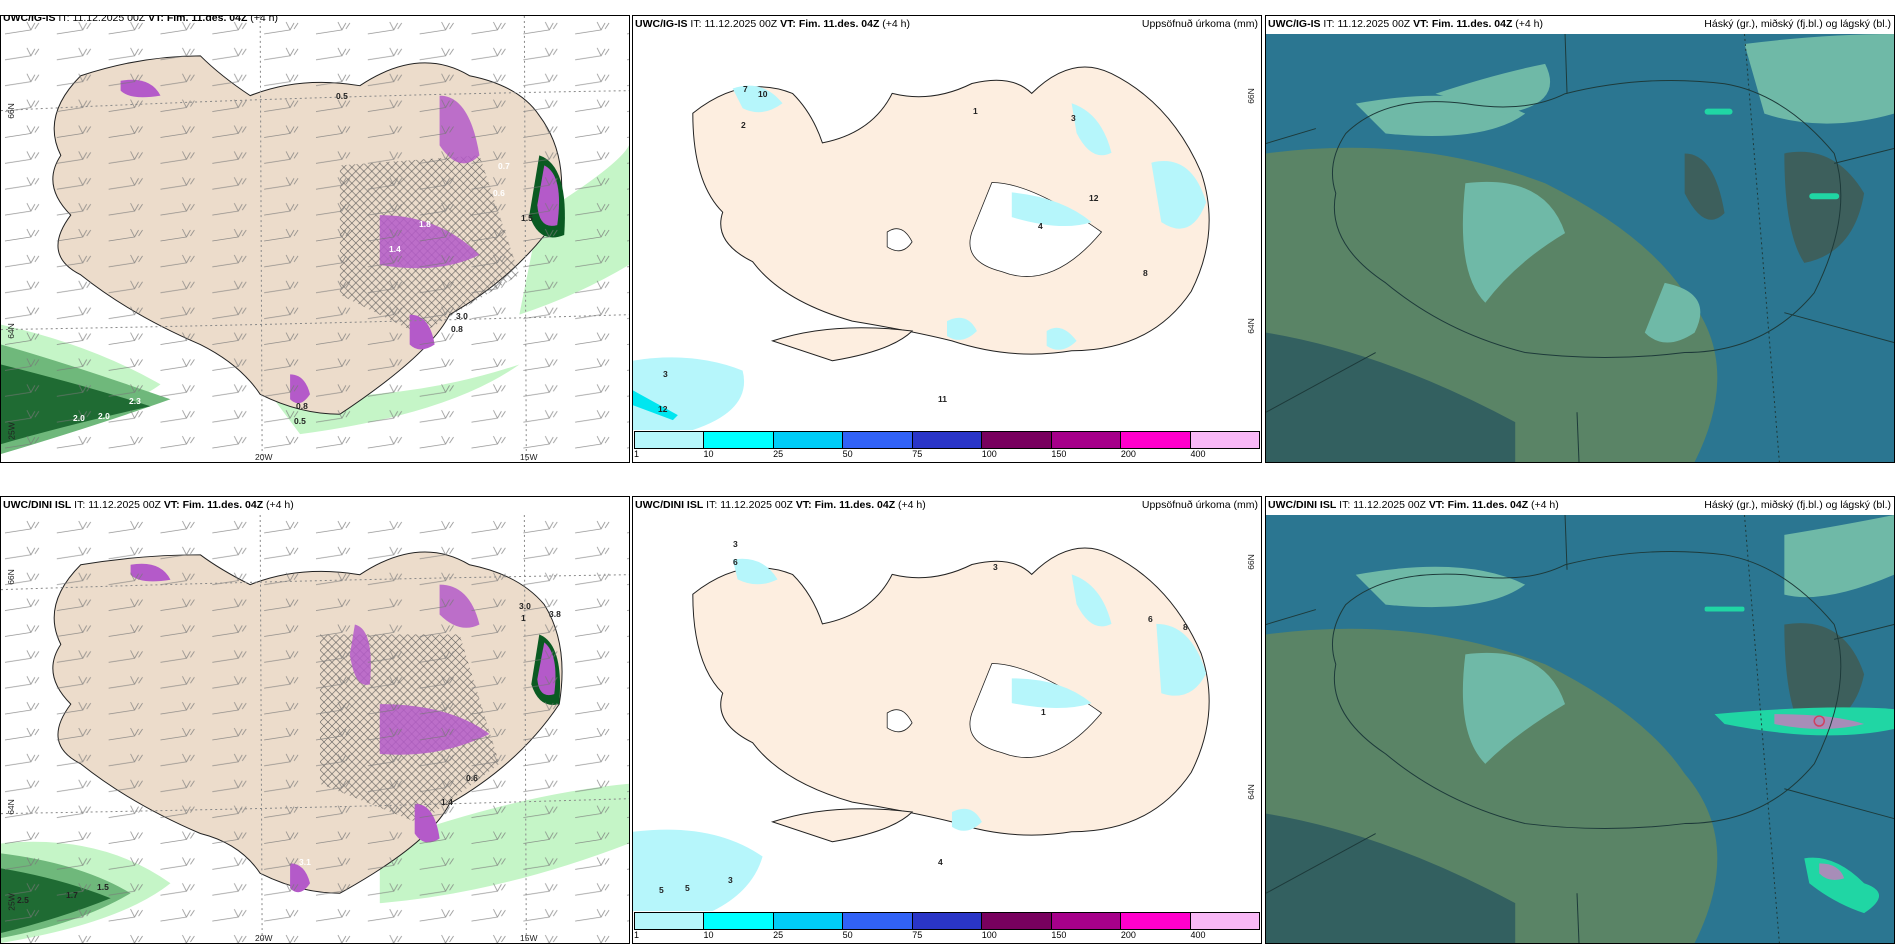 The width and height of the screenshot is (1900, 950). What do you see at coordinates (1198, 935) in the screenshot?
I see `legend-tick-label: 400` at bounding box center [1198, 935].